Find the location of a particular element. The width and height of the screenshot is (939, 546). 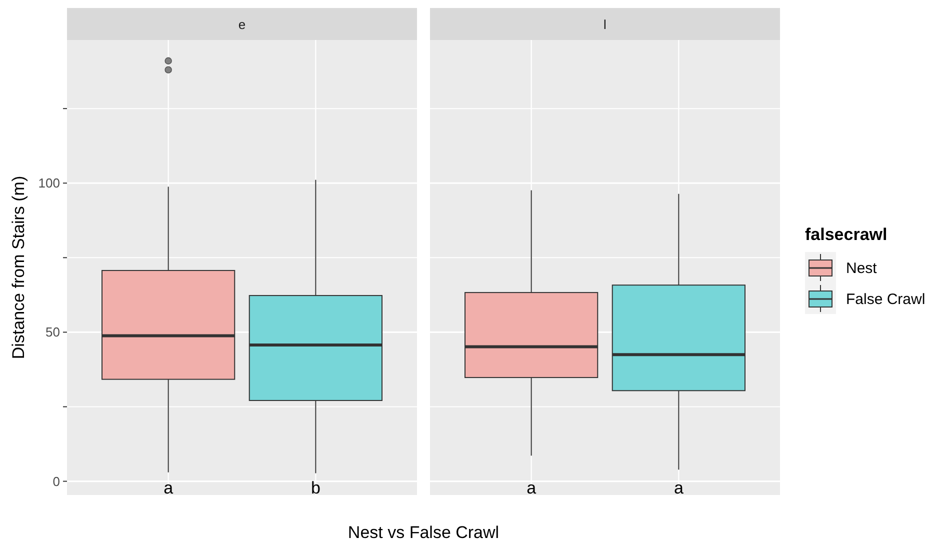

legend-label: False Crawl is located at coordinates (886, 299).